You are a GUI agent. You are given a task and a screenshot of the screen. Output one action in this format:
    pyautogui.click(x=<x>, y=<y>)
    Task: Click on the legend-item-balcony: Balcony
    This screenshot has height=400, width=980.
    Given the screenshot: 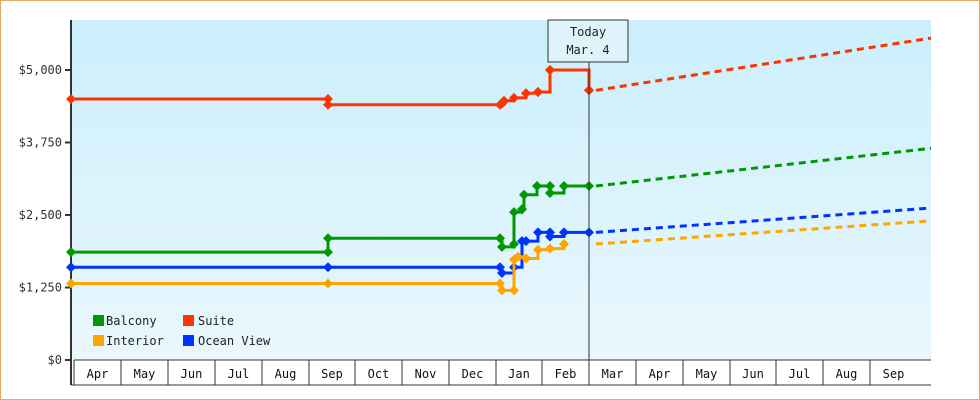 What is the action you would take?
    pyautogui.click(x=125, y=321)
    